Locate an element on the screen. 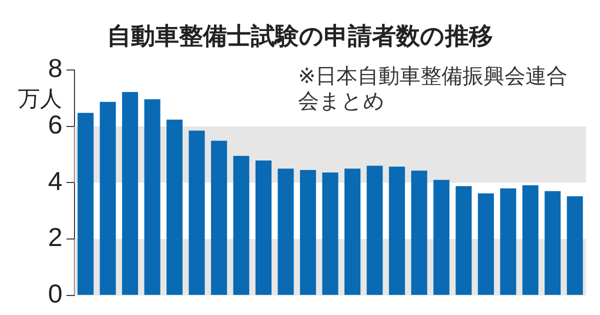 This screenshot has width=600, height=315. y-tick-label: 4 is located at coordinates (55, 181).